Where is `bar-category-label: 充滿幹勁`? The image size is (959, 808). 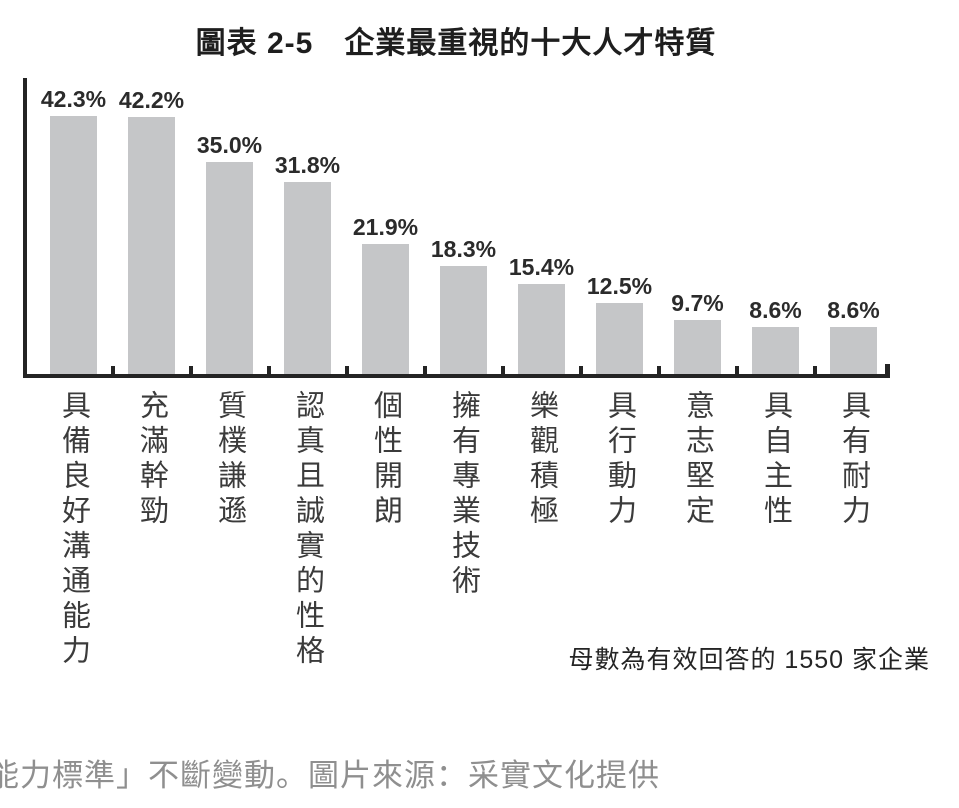
bar-category-label: 充滿幹勁 is located at coordinates (151, 460).